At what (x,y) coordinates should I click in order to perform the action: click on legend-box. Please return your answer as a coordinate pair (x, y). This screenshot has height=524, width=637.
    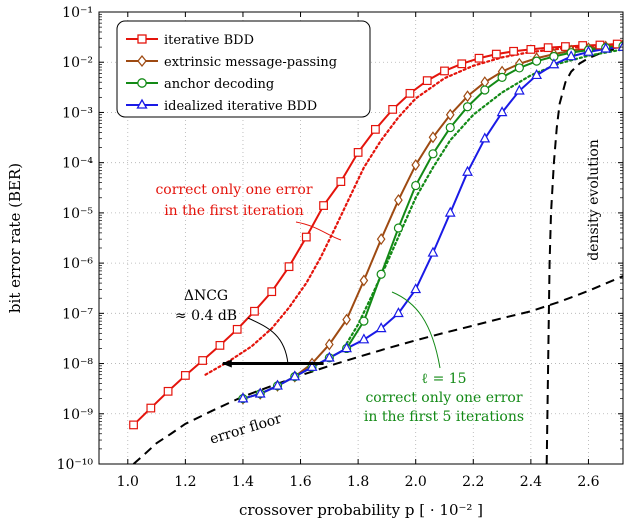
    Looking at the image, I should click on (243, 69).